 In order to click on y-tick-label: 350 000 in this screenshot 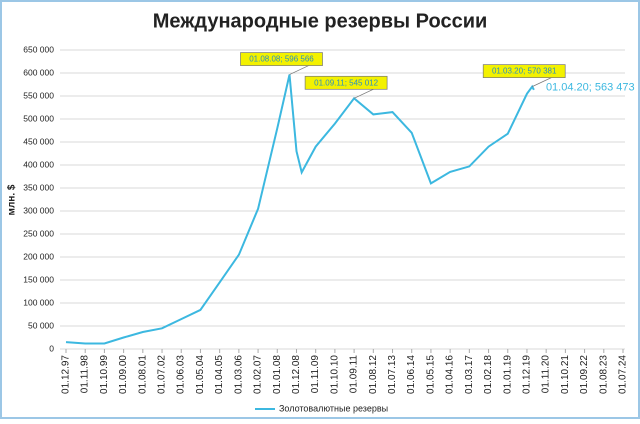, I will do `click(38, 187)`.